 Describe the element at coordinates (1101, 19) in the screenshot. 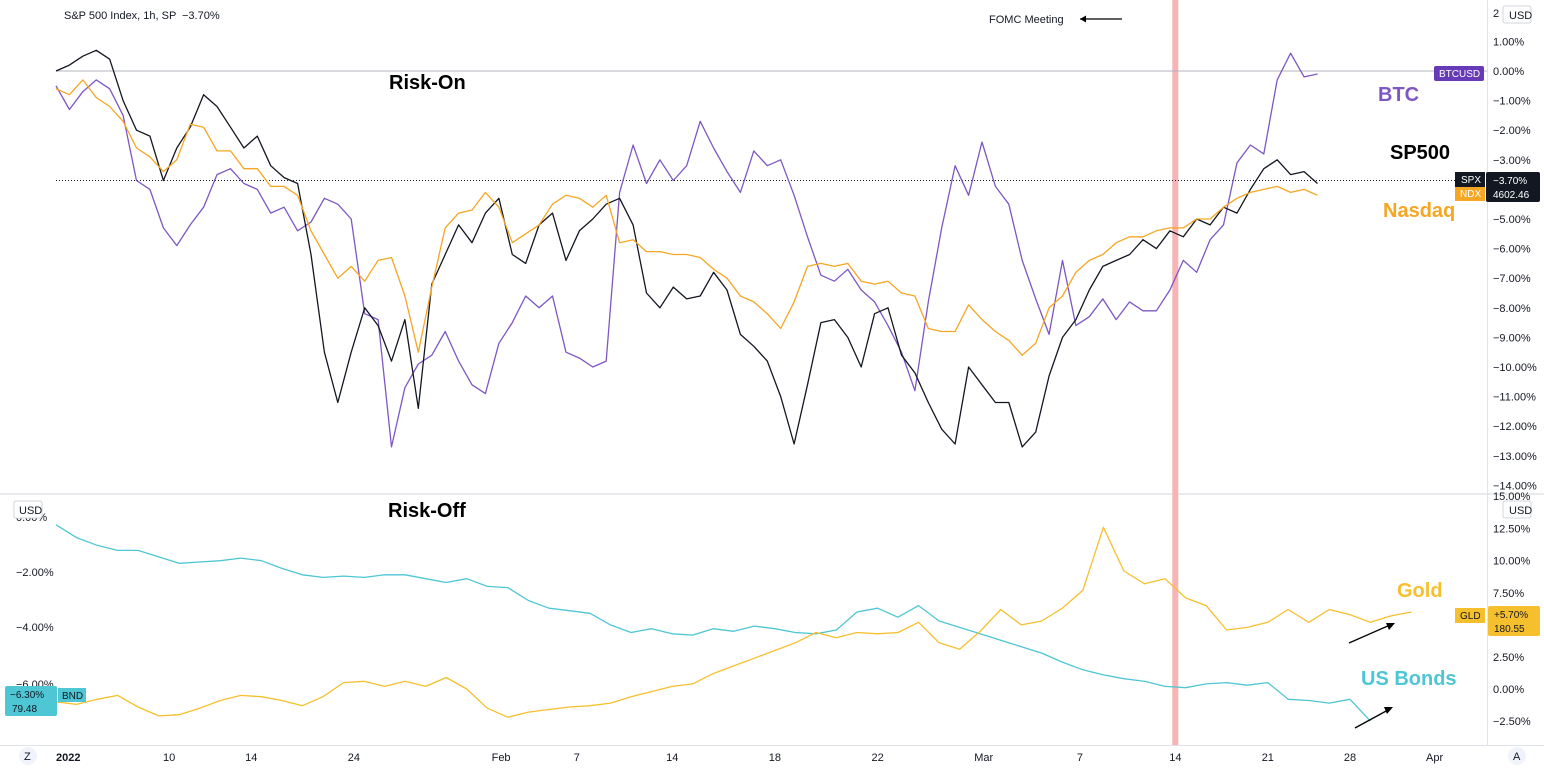

I see `fomc-arrow` at that location.